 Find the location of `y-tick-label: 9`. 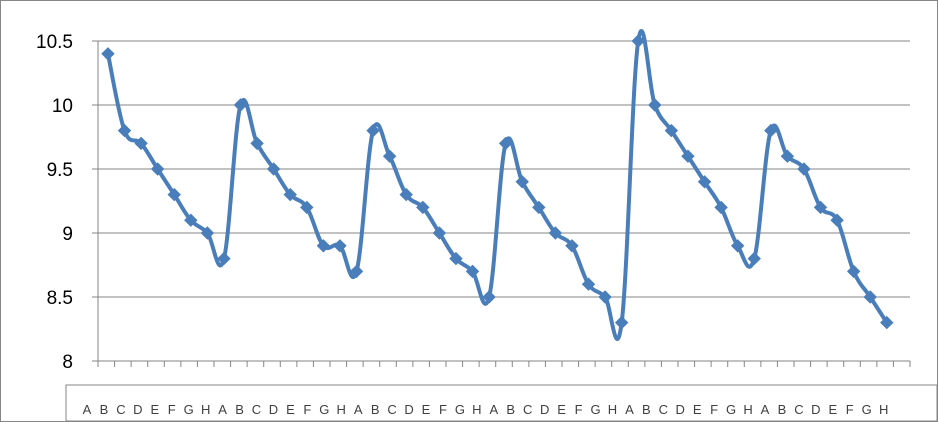

y-tick-label: 9 is located at coordinates (67, 234).